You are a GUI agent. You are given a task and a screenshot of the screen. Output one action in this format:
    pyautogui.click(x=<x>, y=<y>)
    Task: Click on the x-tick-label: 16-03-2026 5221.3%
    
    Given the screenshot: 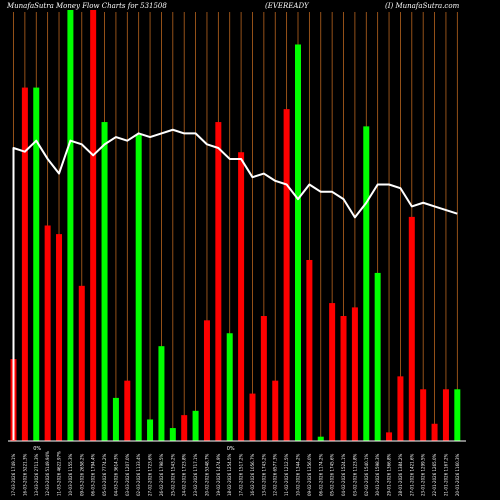 What is the action you would take?
    pyautogui.click(x=24, y=474)
    